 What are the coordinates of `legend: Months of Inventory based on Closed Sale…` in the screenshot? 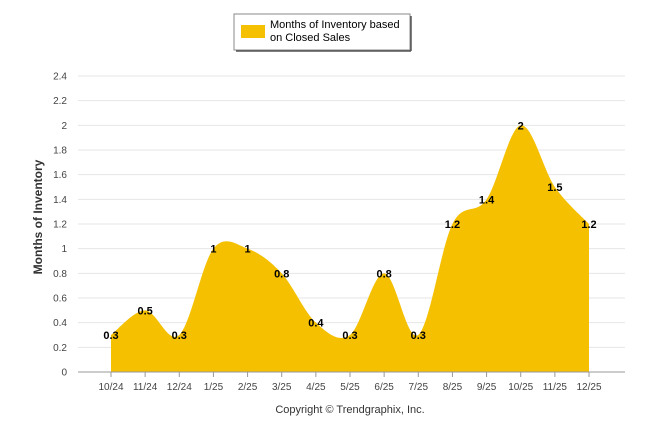 It's located at (322, 32).